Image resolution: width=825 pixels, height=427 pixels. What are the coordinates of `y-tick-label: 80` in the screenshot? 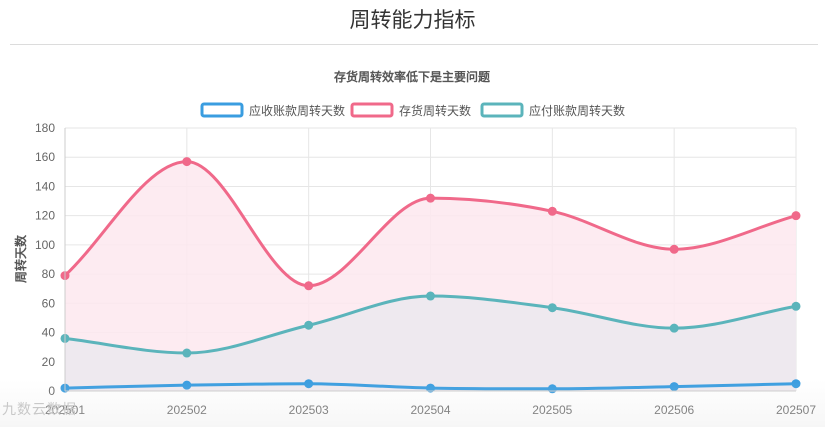 It's located at (49, 274).